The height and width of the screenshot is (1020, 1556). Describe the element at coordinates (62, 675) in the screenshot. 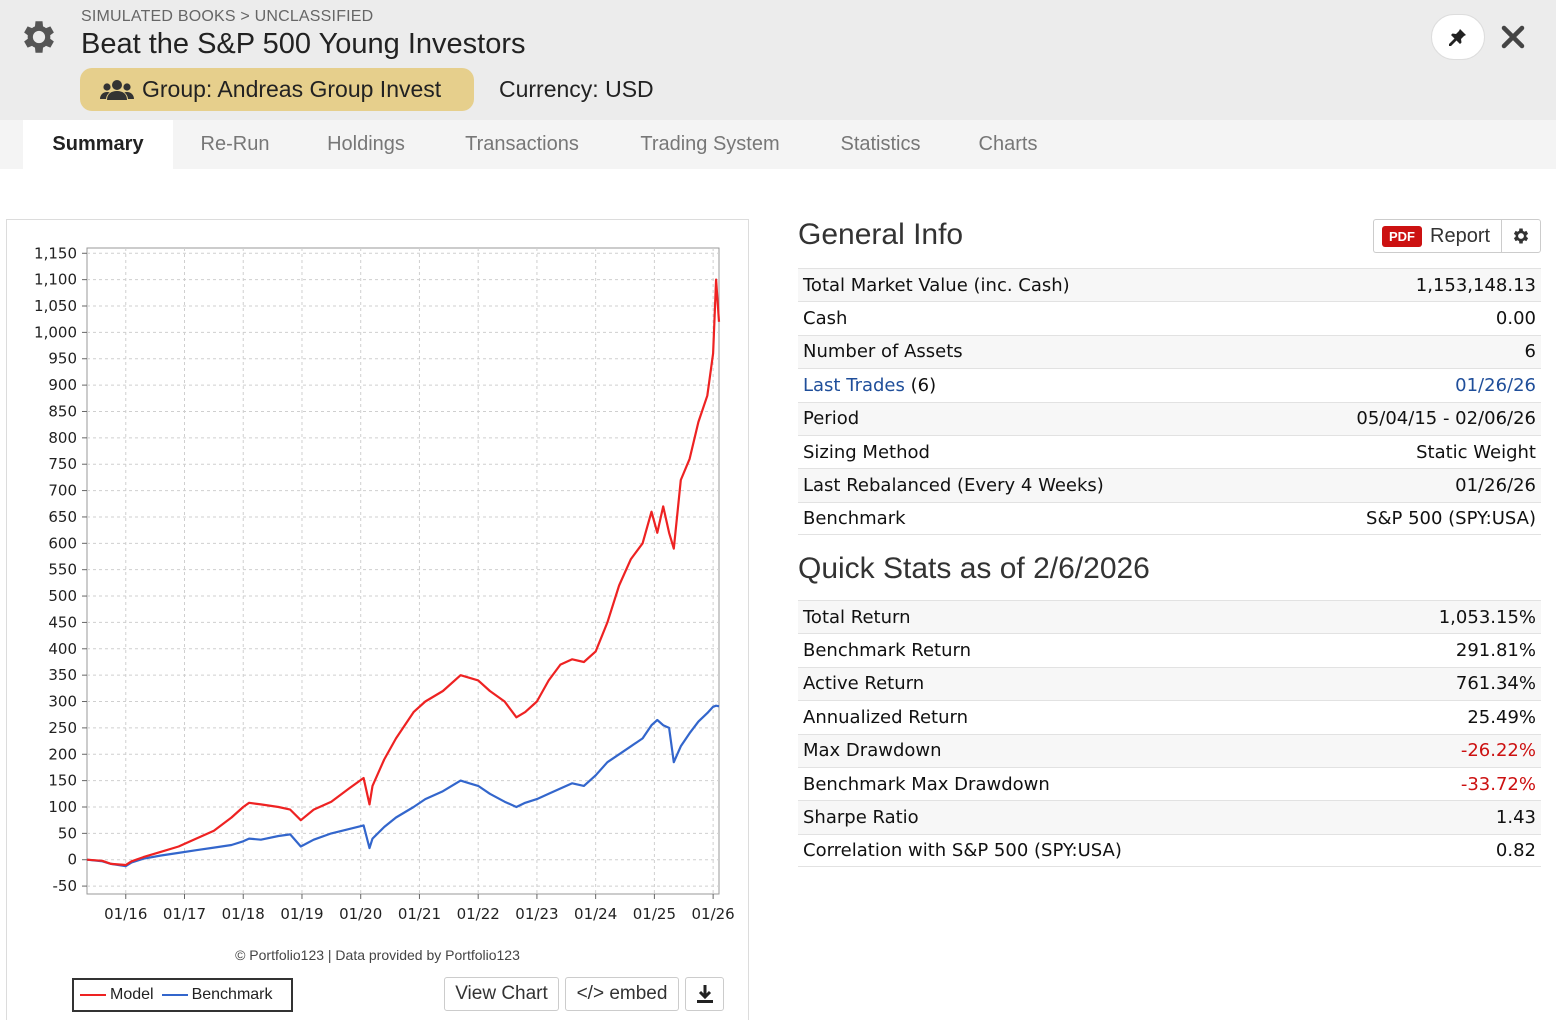

I see `y-tick-label: 350` at that location.